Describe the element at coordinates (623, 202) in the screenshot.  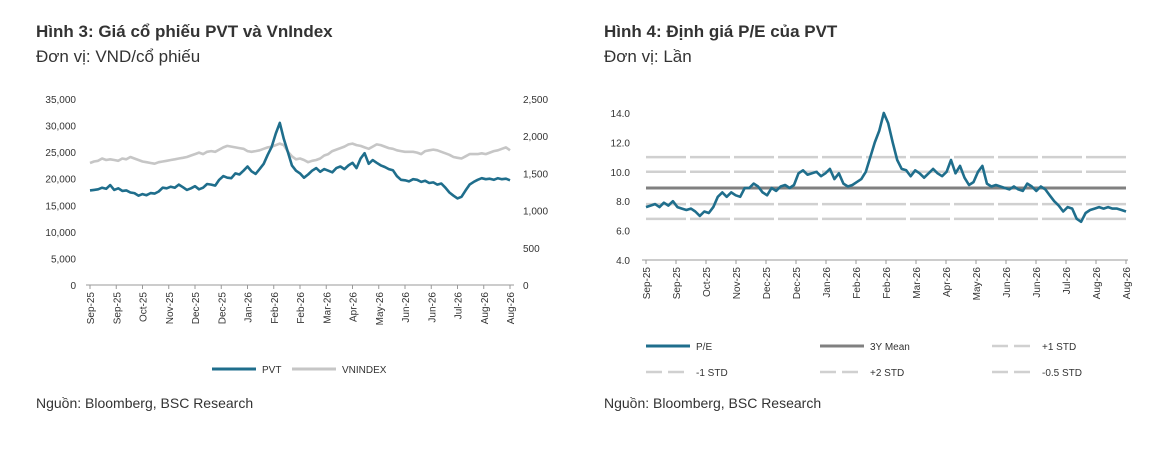
I see `y-tick-label: 8.0` at that location.